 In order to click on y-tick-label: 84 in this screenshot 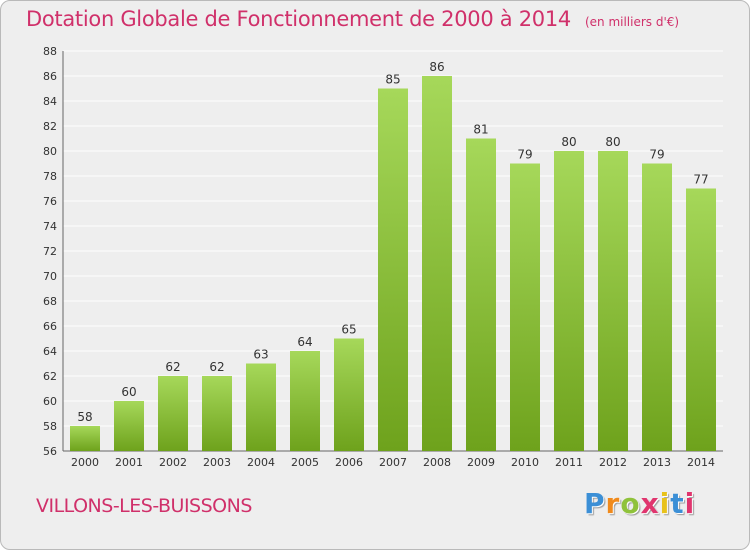, I will do `click(50, 101)`.